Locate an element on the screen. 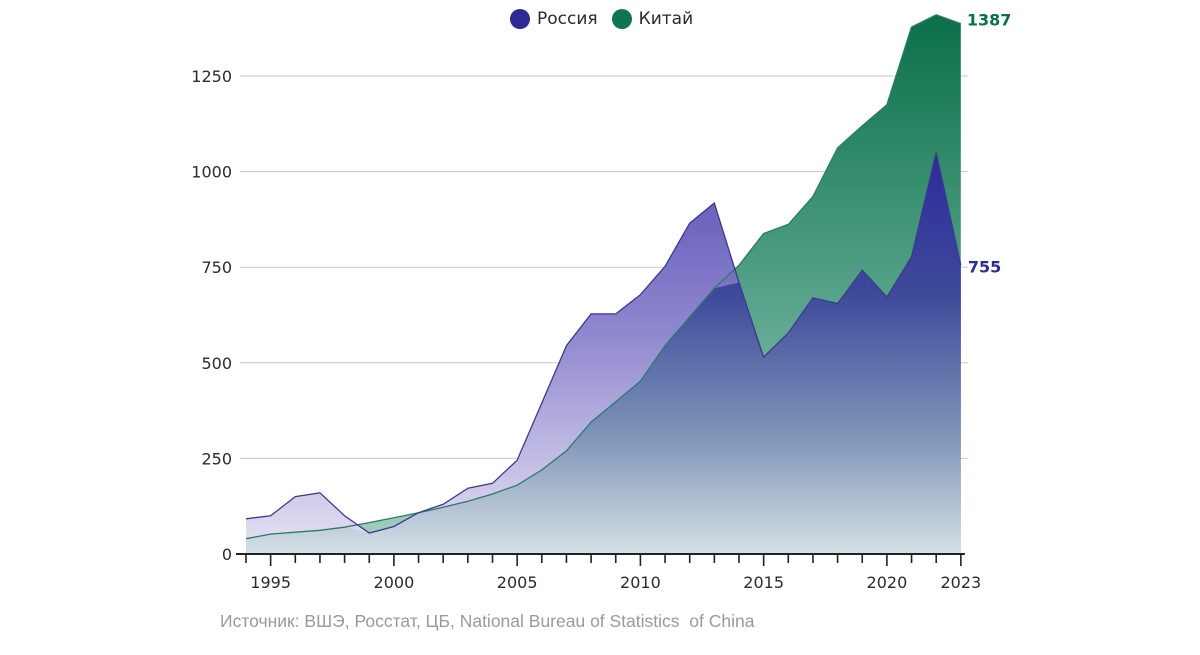  x-tick-label: 2023 is located at coordinates (960, 582).